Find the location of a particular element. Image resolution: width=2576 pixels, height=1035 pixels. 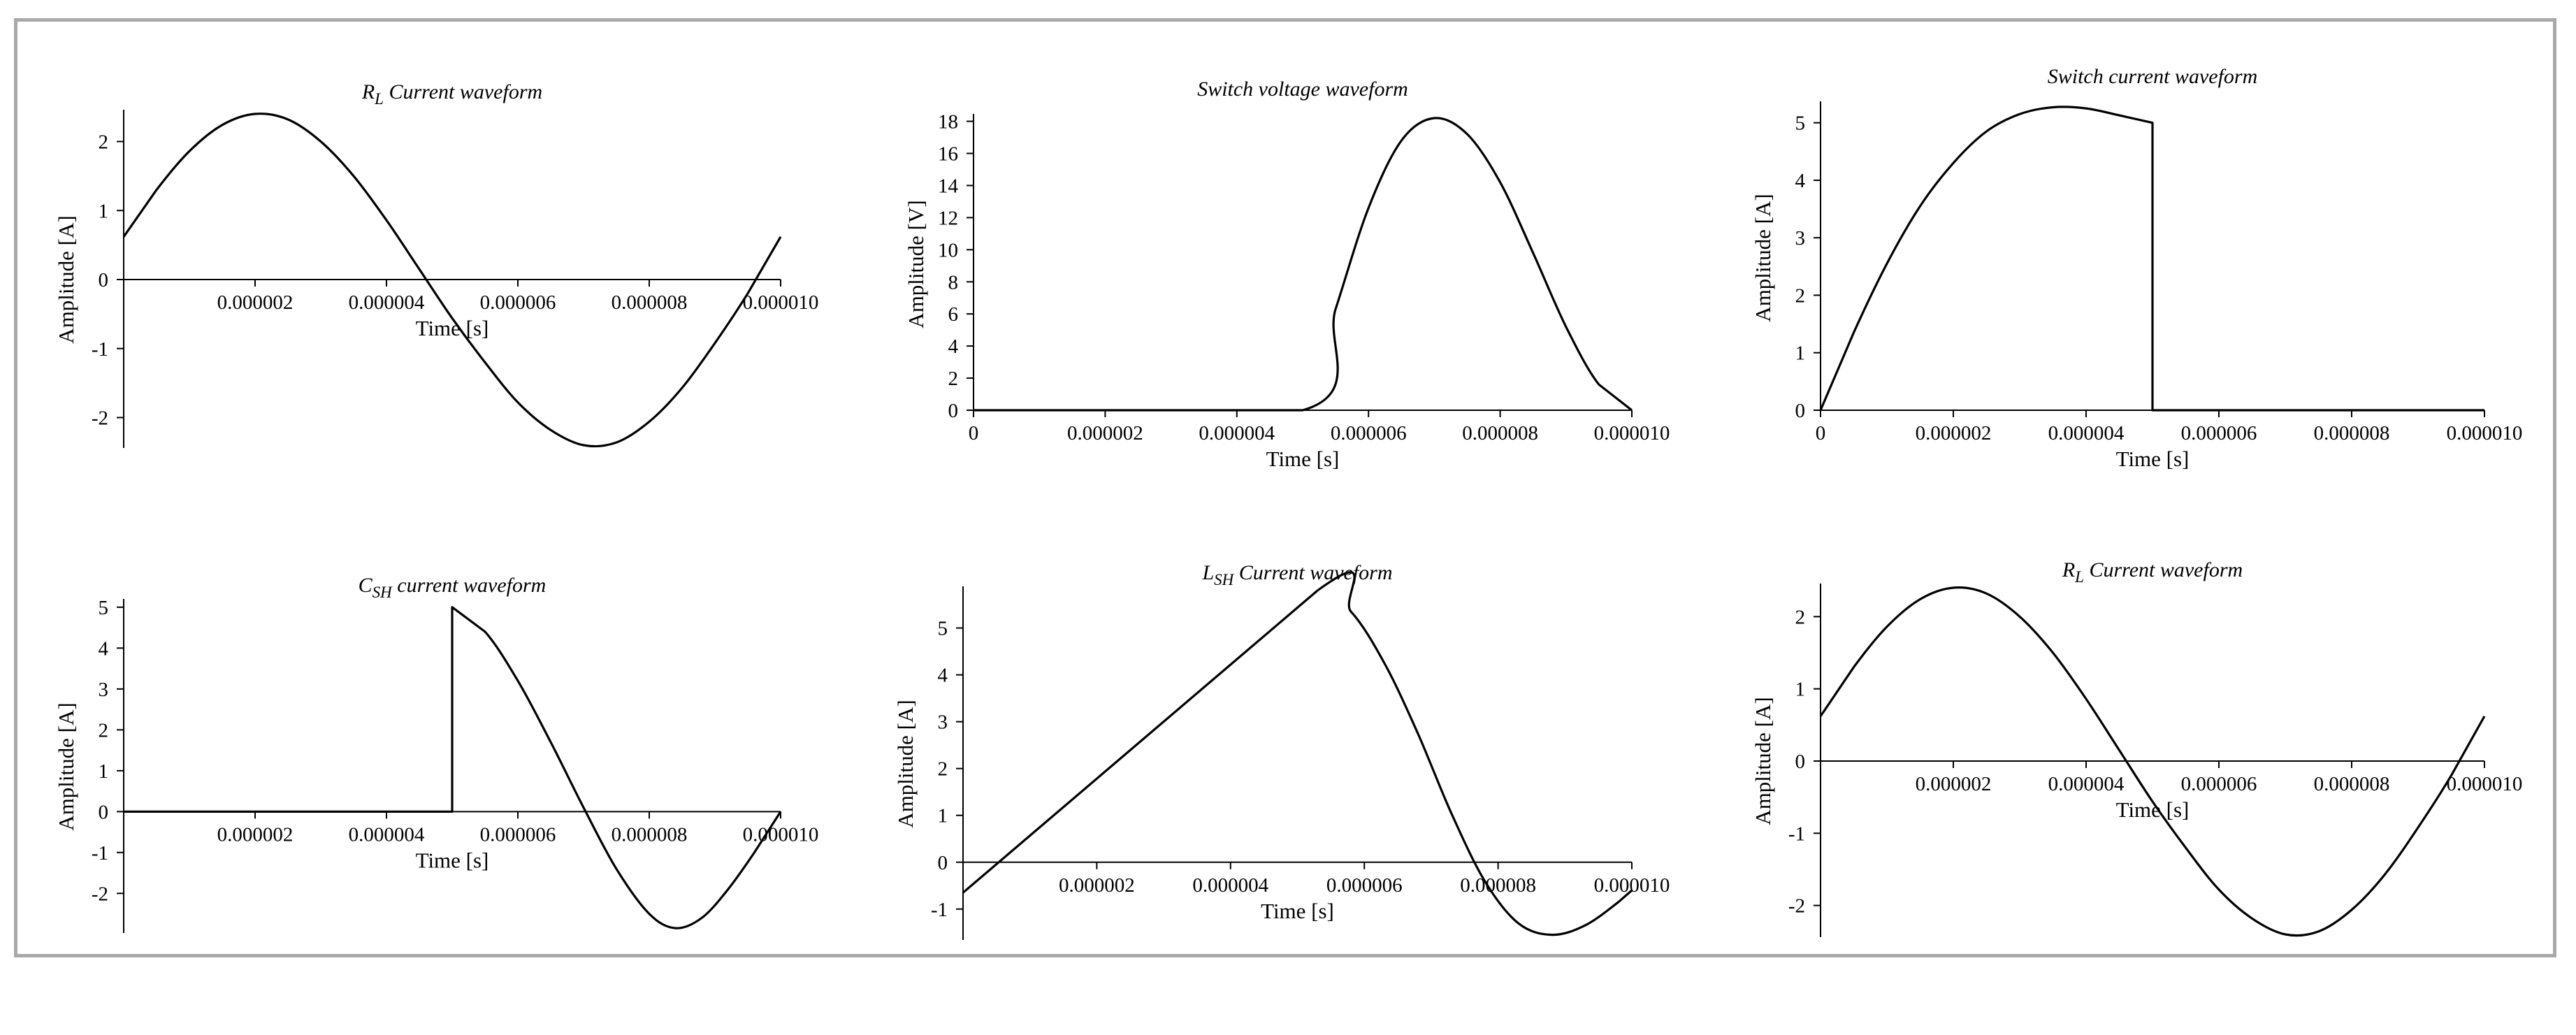

chart4-y-tick-label: -2 is located at coordinates (100, 894).